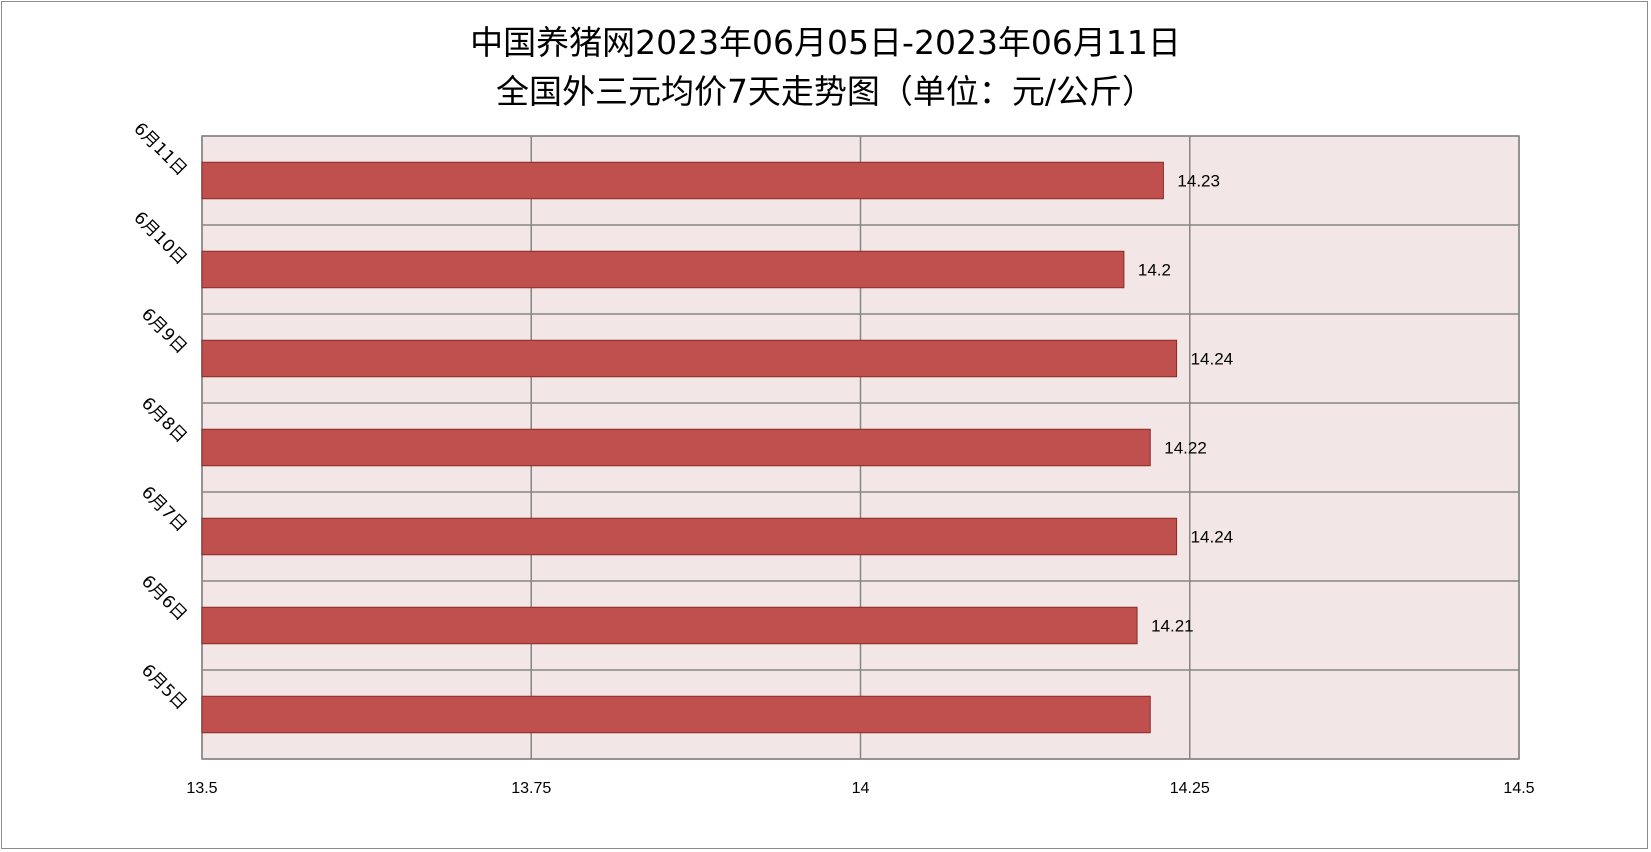 The height and width of the screenshot is (852, 1651). I want to click on chart-title-line-1: 中国养猪网2023年06月05日-2023年06月11日, so click(825, 42).